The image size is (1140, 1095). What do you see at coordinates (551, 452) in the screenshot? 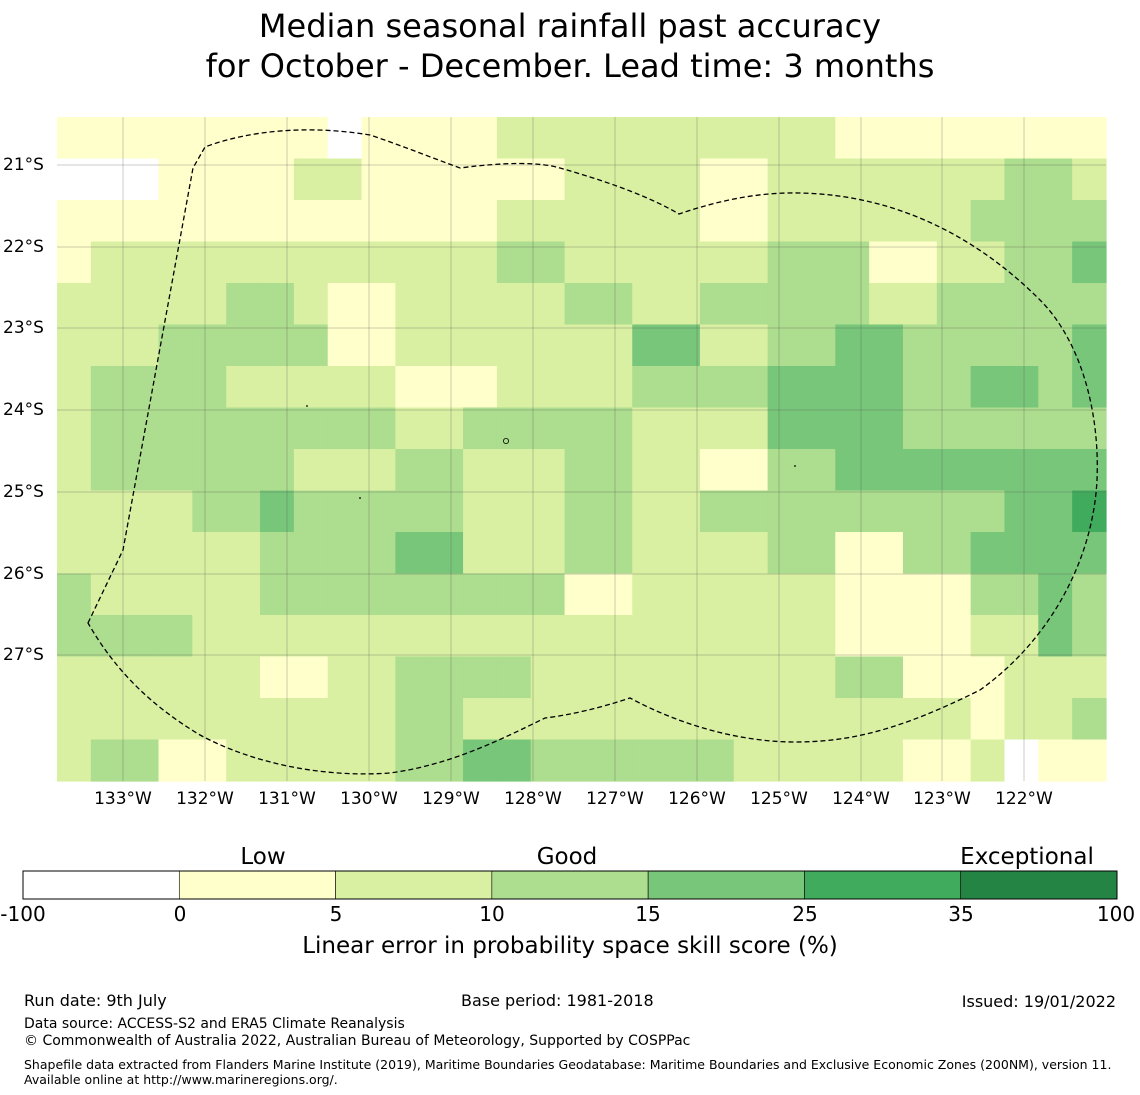
I see `map-features` at bounding box center [551, 452].